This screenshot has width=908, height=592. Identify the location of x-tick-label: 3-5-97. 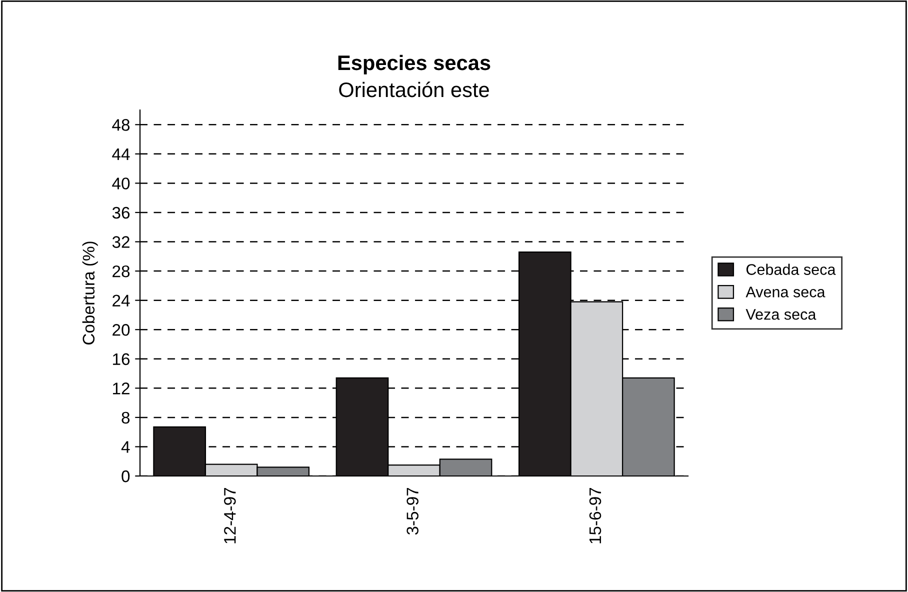
(412, 511).